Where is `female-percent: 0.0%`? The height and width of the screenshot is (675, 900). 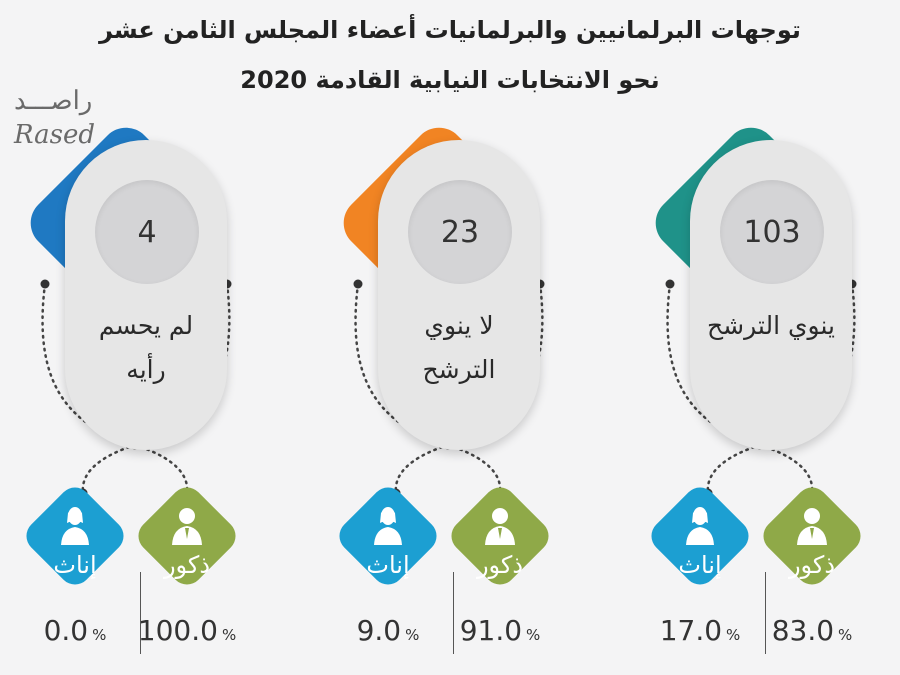 female-percent: 0.0% is located at coordinates (75, 630).